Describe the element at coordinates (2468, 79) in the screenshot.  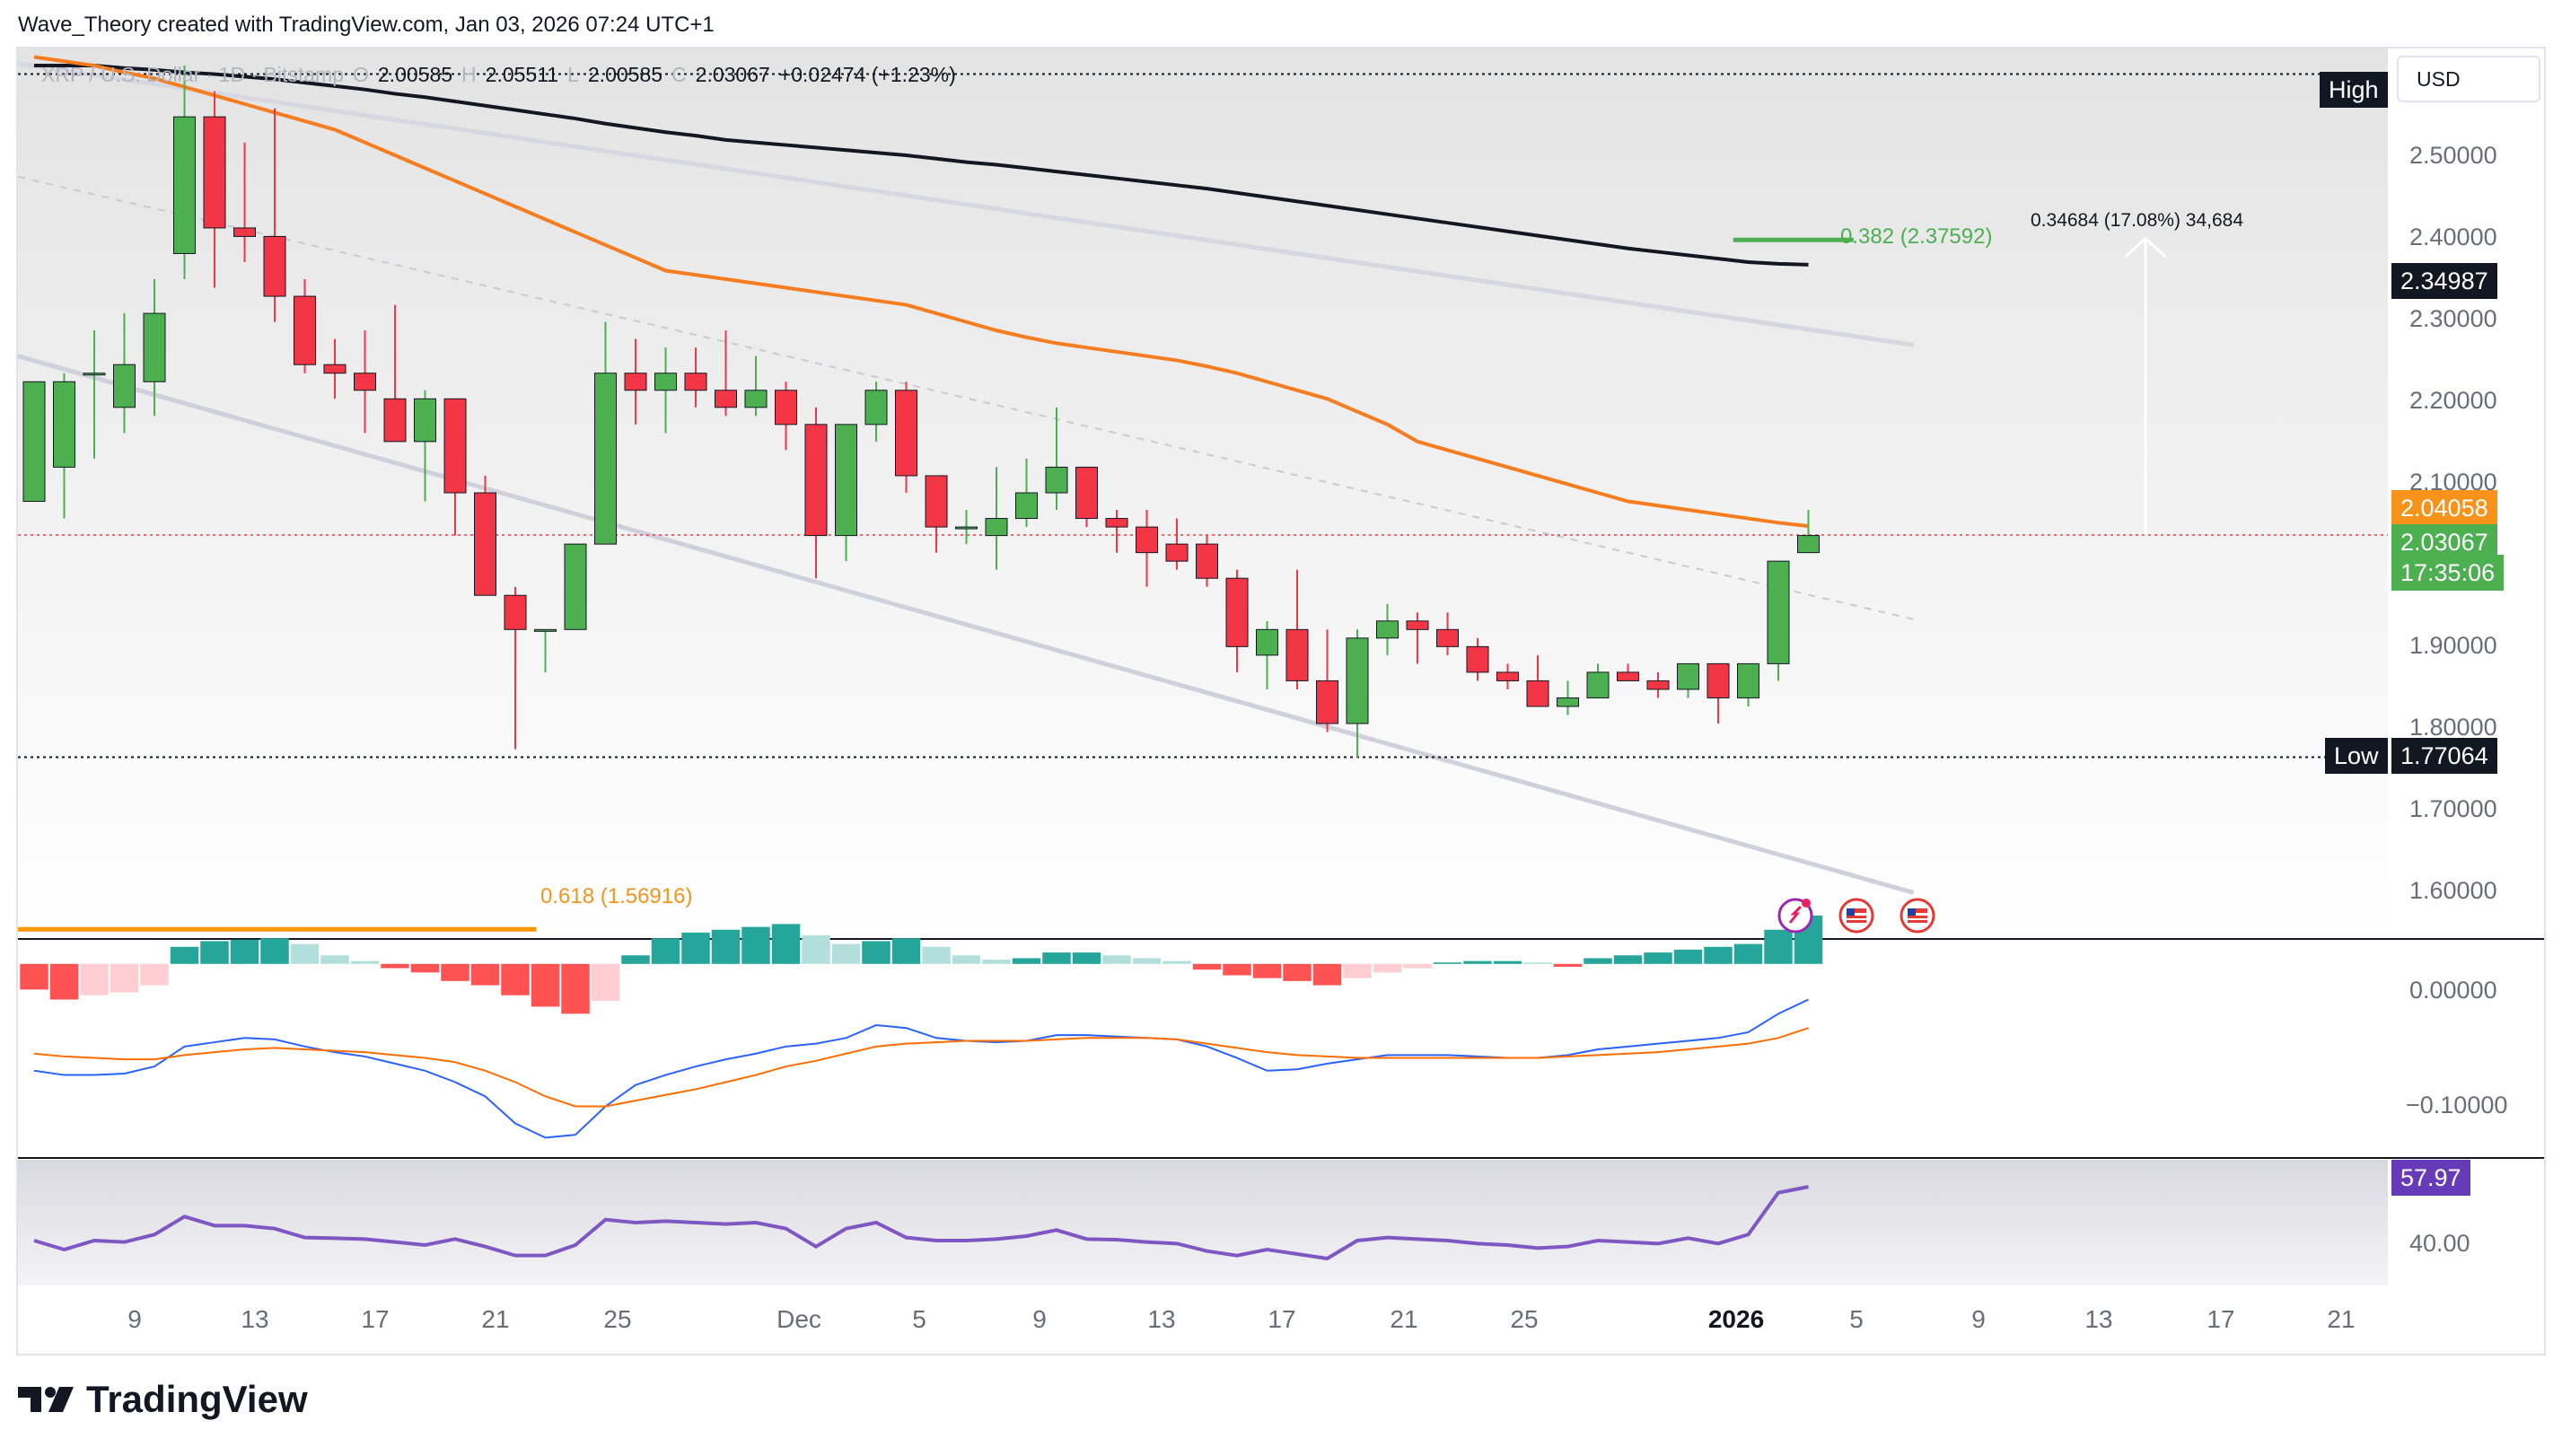
I see `currency-button: USD` at that location.